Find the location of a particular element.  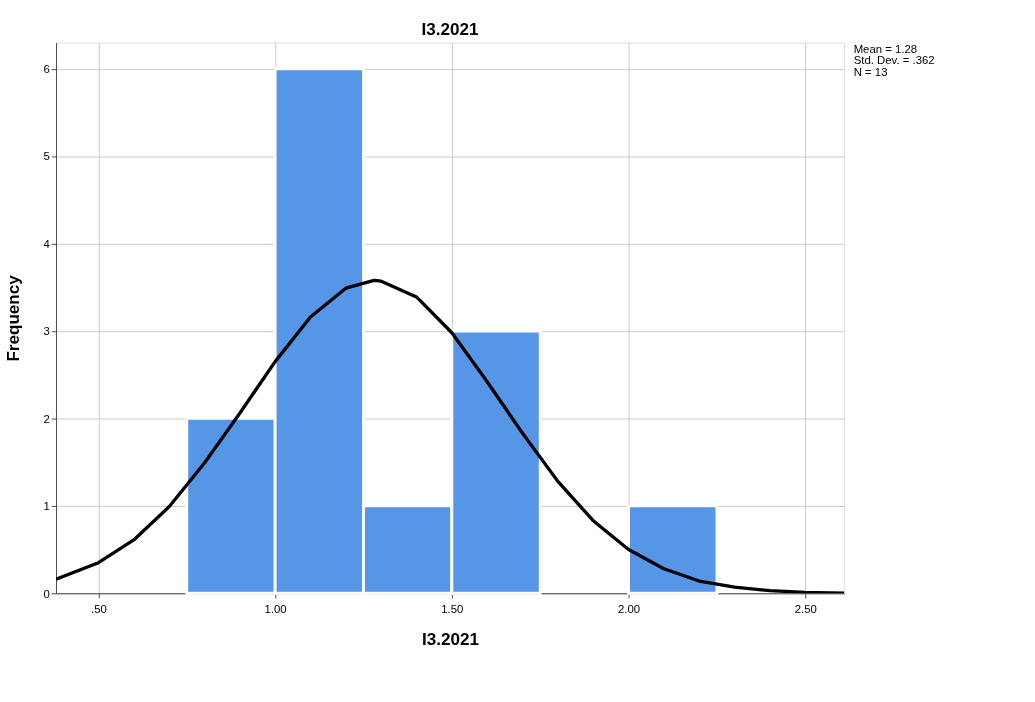

y-tick-label: 6 is located at coordinates (46, 69).